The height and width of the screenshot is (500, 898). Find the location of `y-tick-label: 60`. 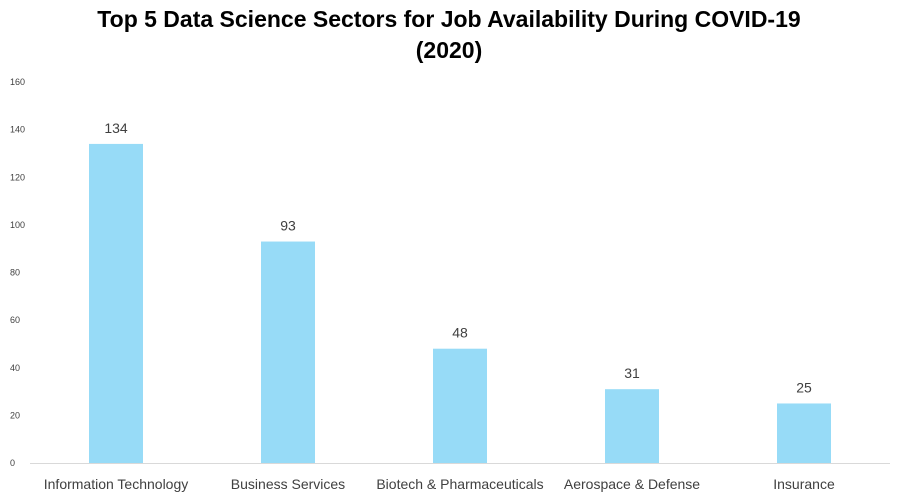

y-tick-label: 60 is located at coordinates (15, 320).